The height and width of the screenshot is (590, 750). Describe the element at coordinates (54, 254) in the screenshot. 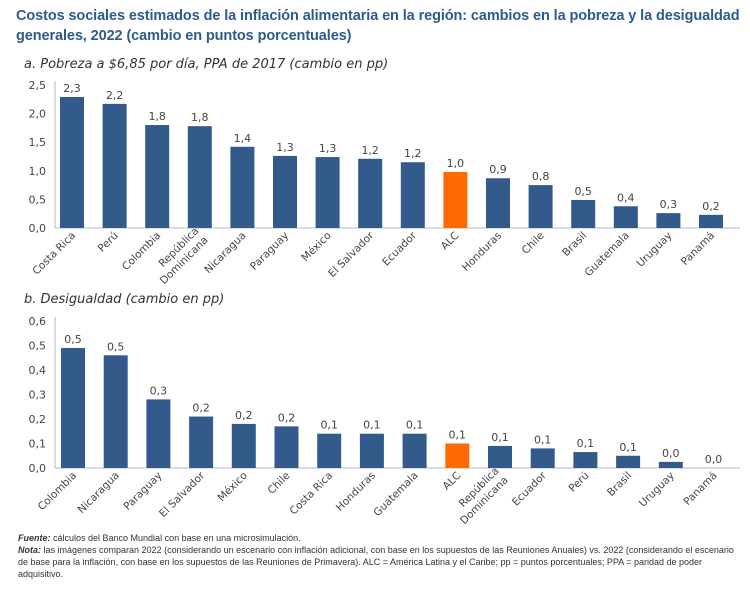

I see `x-tick-label: Costa Rica` at that location.